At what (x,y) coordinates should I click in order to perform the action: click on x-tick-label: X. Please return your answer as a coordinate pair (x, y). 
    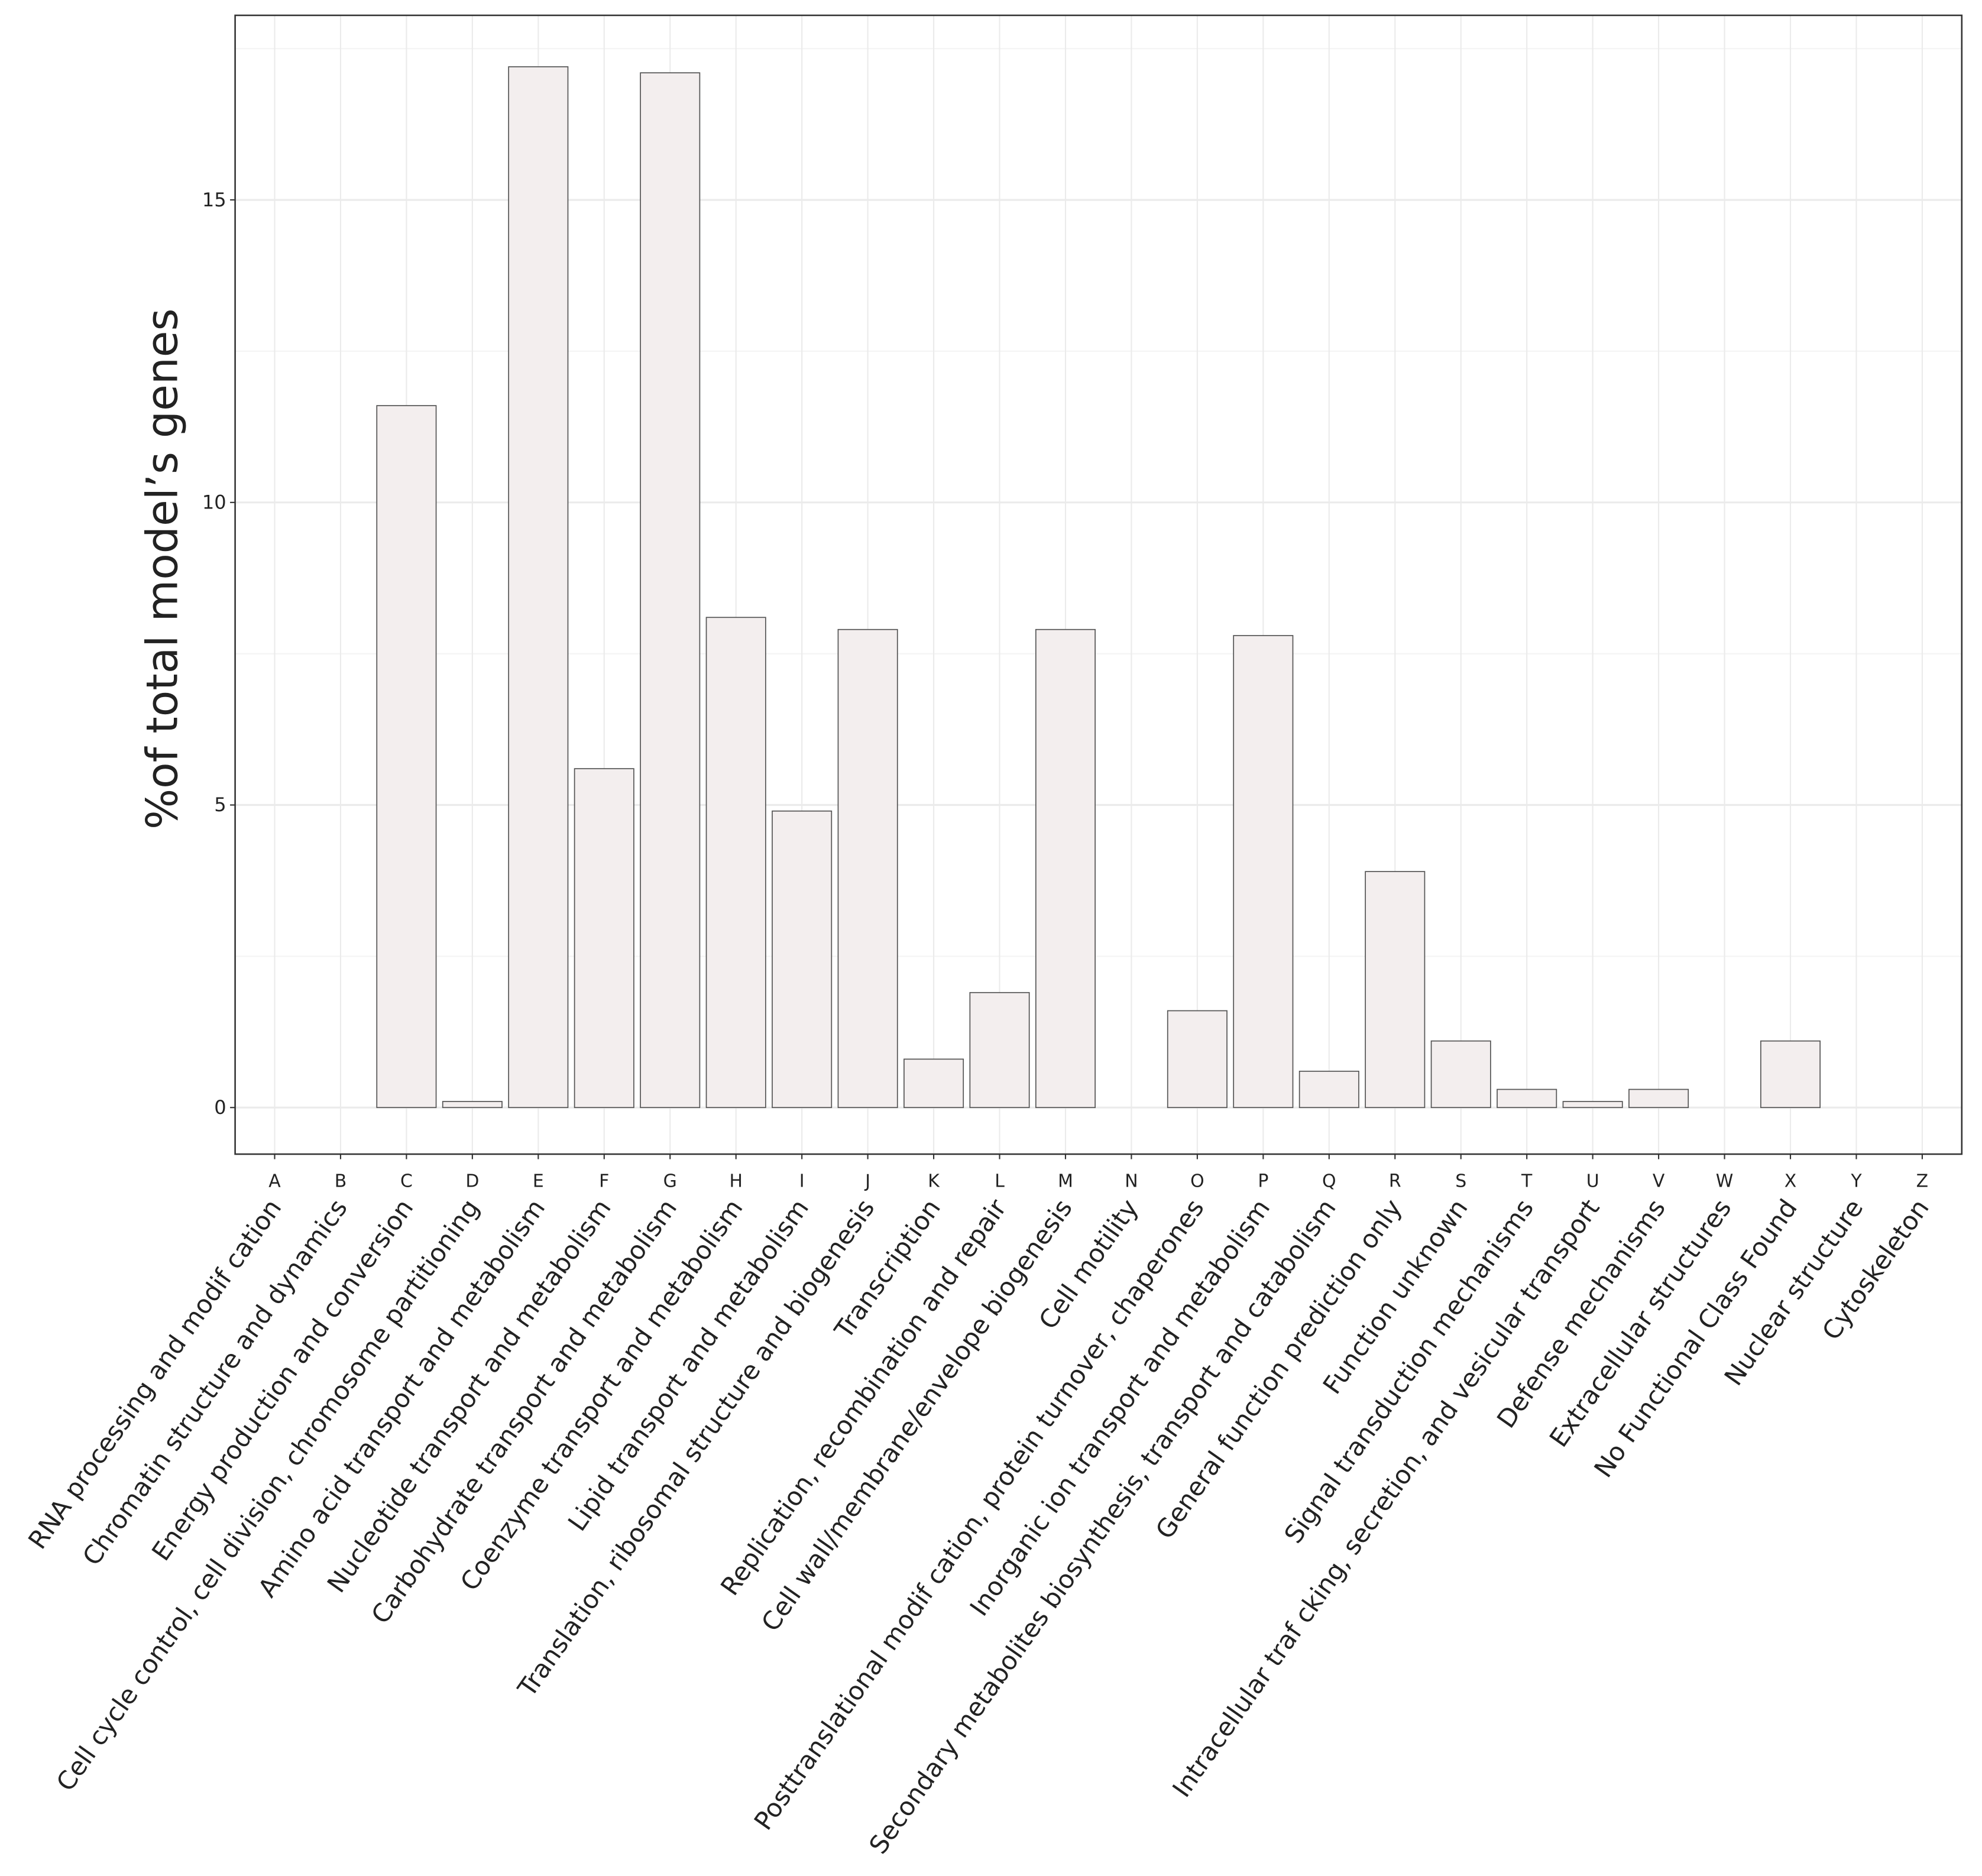
    Looking at the image, I should click on (1791, 1181).